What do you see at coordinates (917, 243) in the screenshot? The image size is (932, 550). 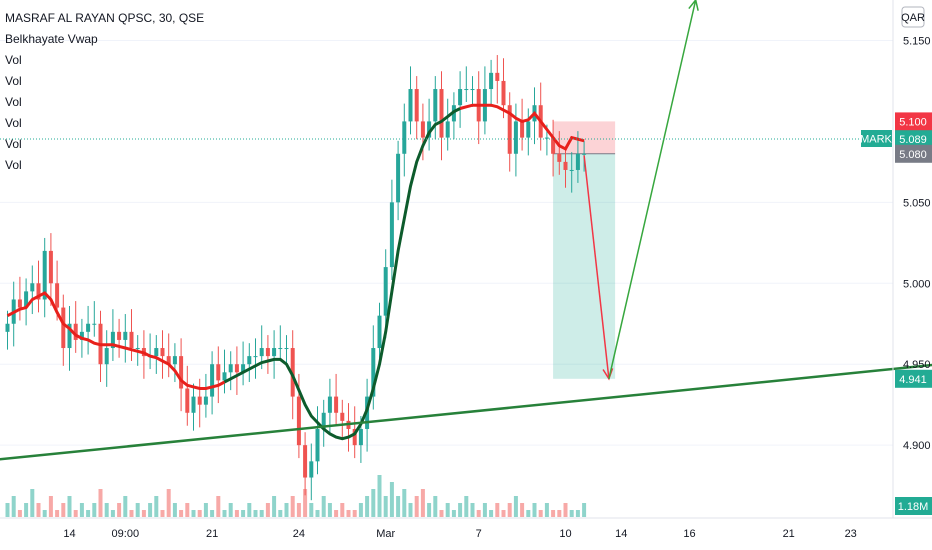 I see `price-axis: 5.150 5.050 5.000 4.950 4.900` at bounding box center [917, 243].